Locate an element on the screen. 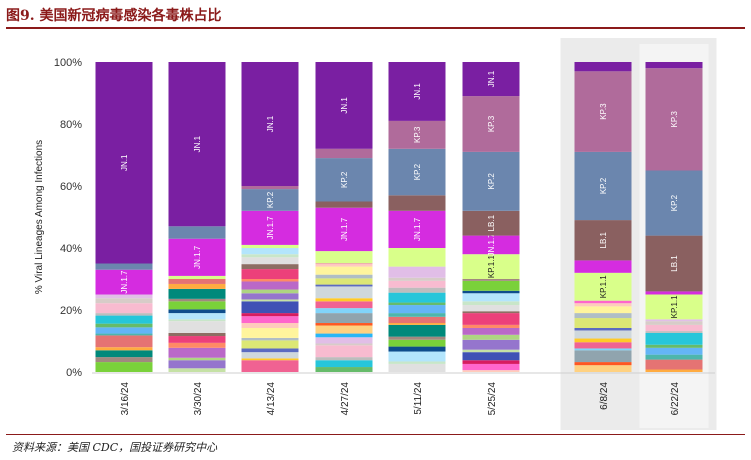 The width and height of the screenshot is (751, 460). source-note: 资料来源：美国 CDC，国投证券研究中心 is located at coordinates (115, 447).